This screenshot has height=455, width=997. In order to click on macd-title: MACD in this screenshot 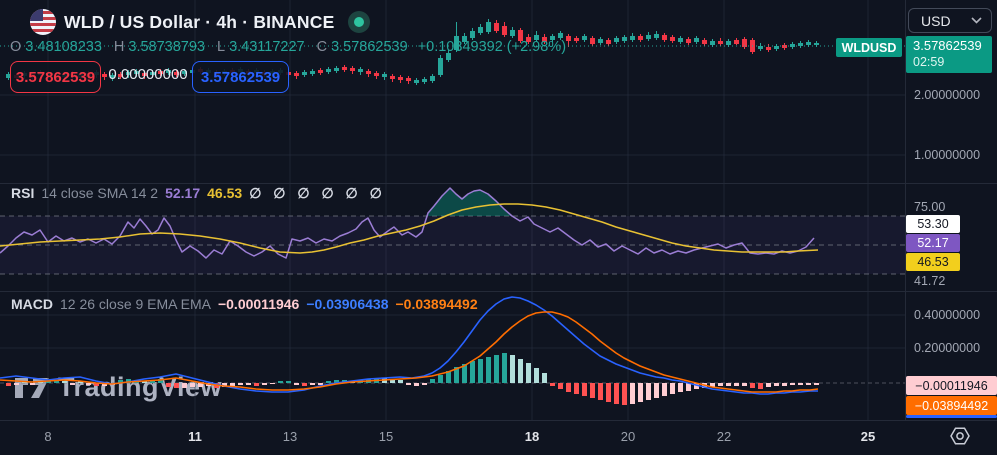, I will do `click(32, 304)`.